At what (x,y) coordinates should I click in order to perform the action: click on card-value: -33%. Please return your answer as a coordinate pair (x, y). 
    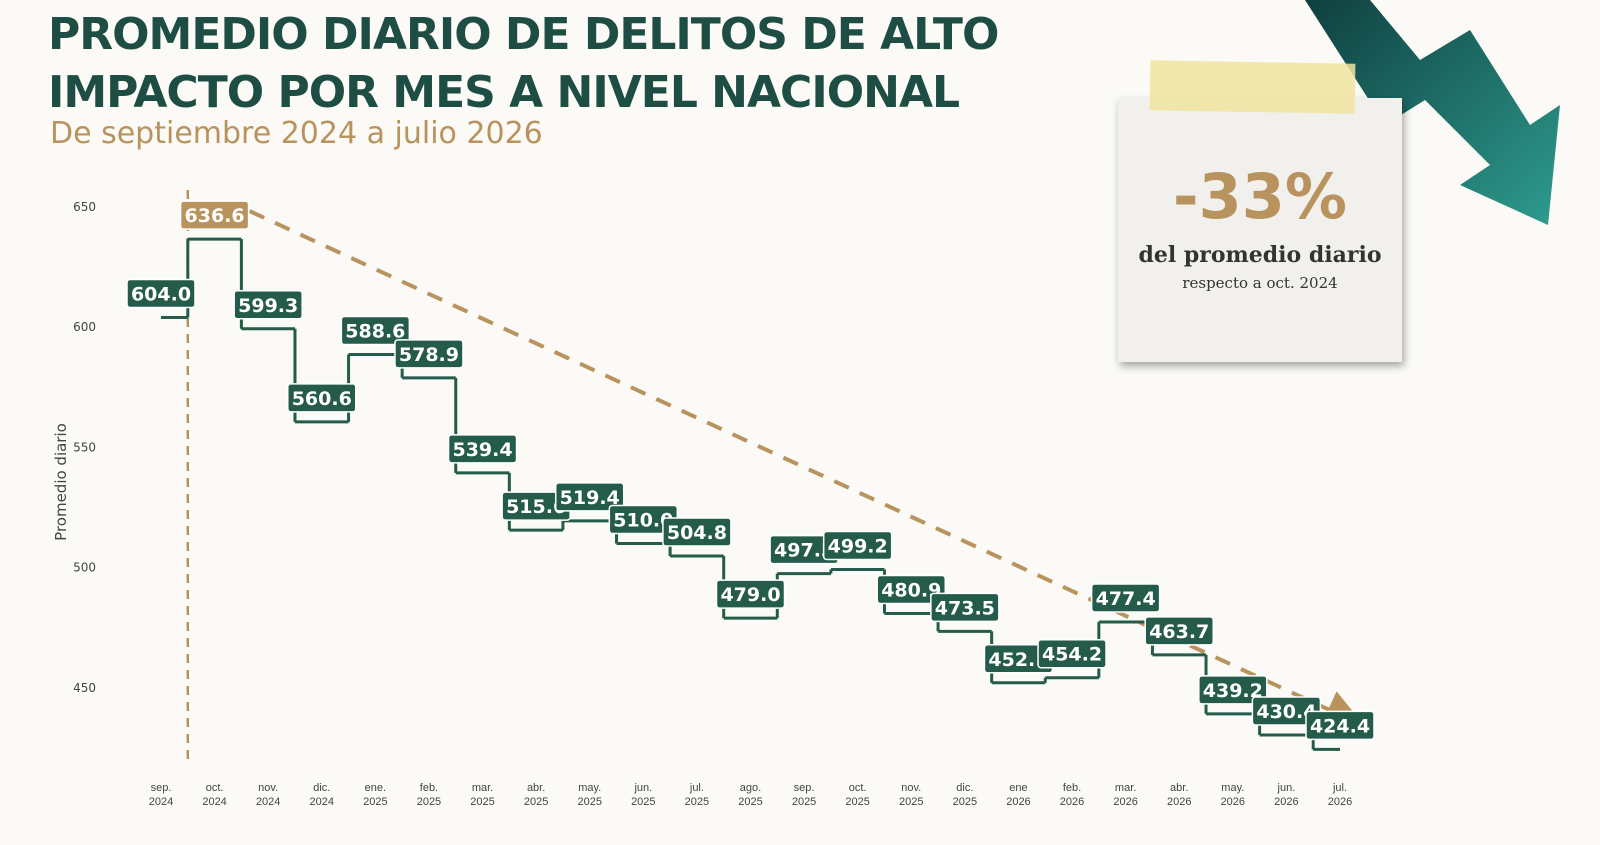
    Looking at the image, I should click on (1260, 196).